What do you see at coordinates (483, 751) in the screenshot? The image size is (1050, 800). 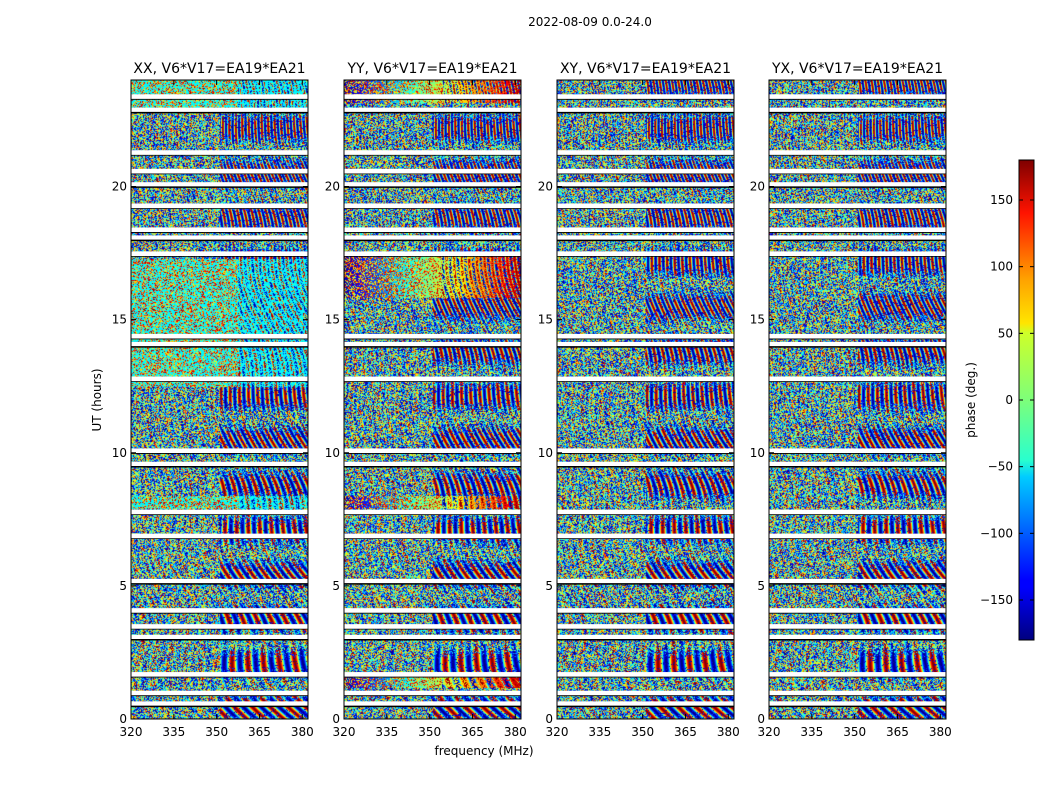 I see `x-axis-label: frequency (MHz)` at bounding box center [483, 751].